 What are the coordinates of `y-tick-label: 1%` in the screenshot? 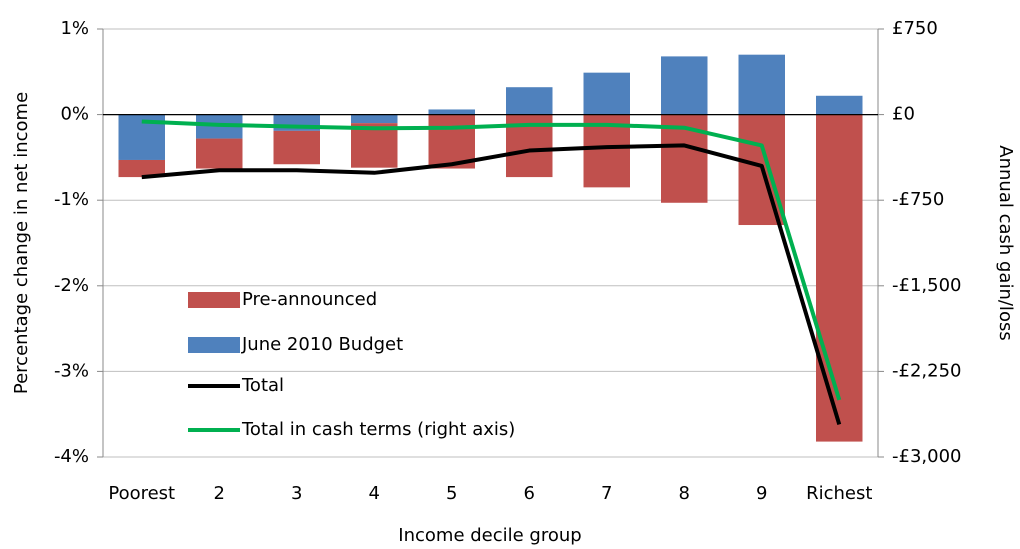 It's located at (74, 28).